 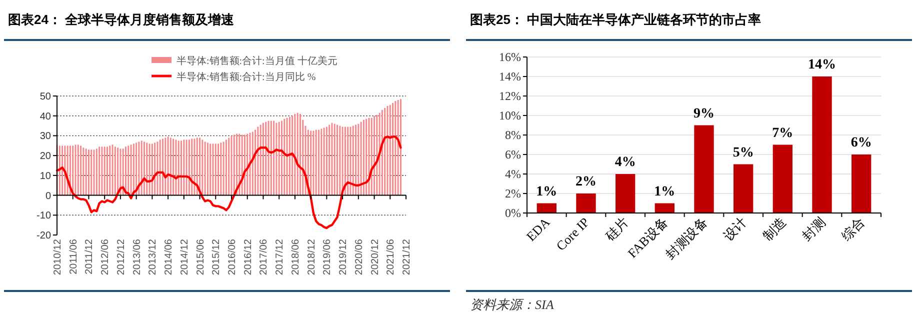 What do you see at coordinates (853, 229) in the screenshot?
I see `x-tick-label: 综合` at bounding box center [853, 229].